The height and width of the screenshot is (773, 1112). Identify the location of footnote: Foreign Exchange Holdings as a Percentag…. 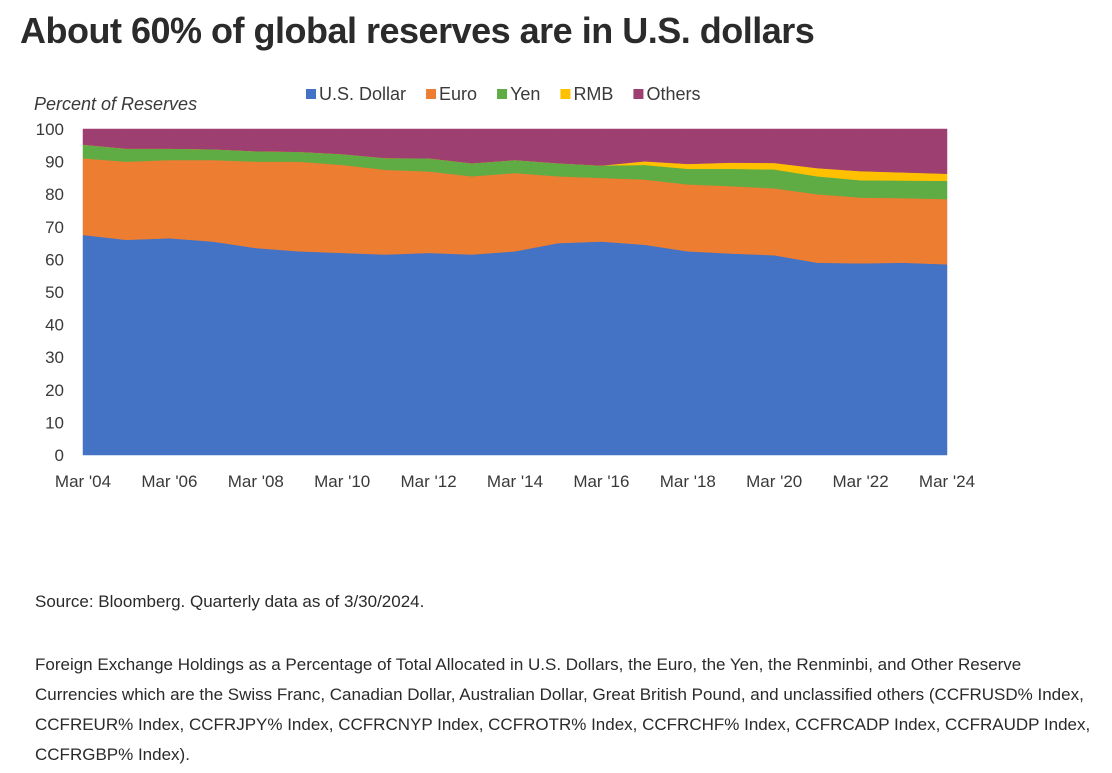
(563, 709).